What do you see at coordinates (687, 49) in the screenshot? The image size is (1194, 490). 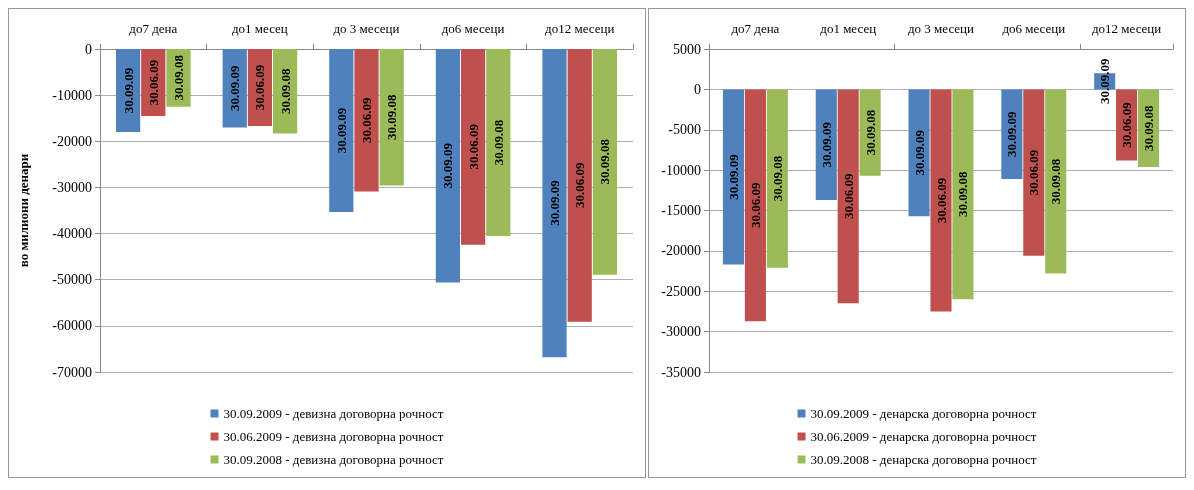 I see `y-tick-label: 5000` at bounding box center [687, 49].